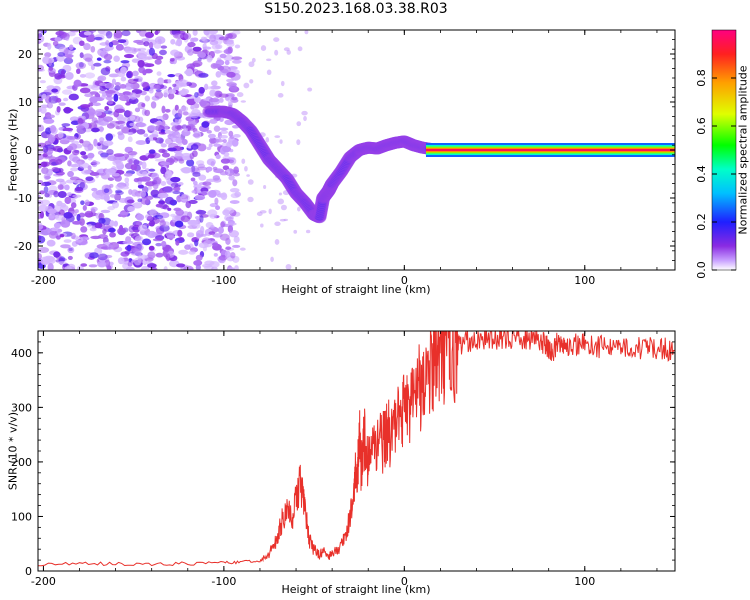 The height and width of the screenshot is (600, 750). What do you see at coordinates (356, 589) in the screenshot?
I see `snr-x-axis-label: Height of straight line (km)` at bounding box center [356, 589].